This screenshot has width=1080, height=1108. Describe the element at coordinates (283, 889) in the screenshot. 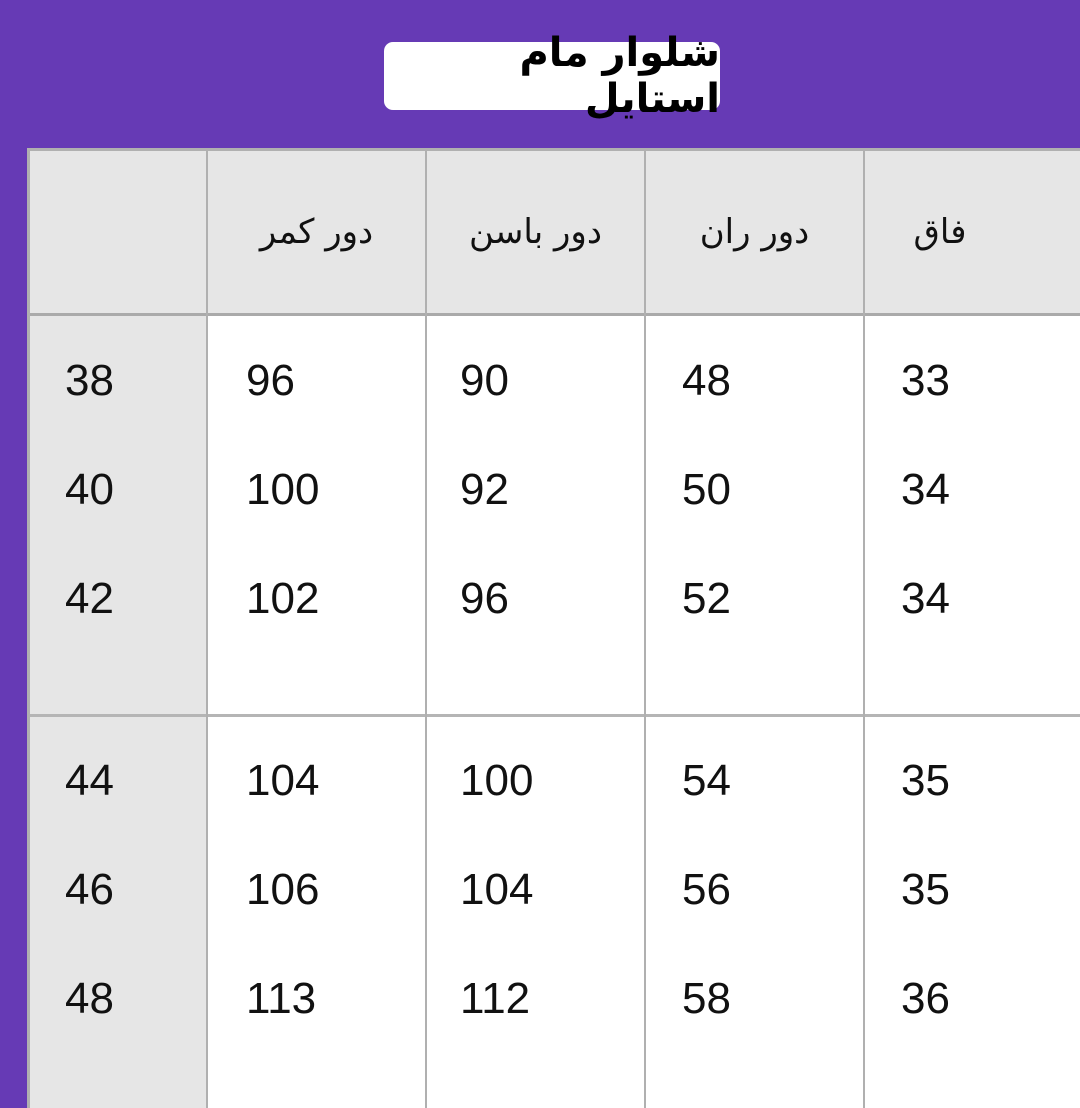

I see `cell-waist: 106` at that location.